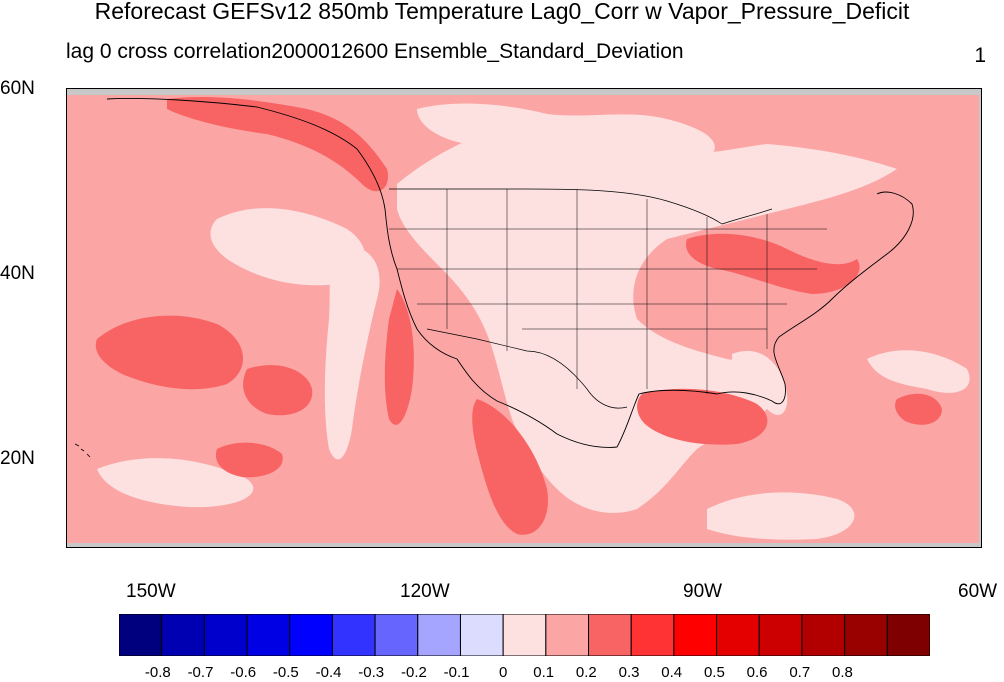 The image size is (1004, 682). Describe the element at coordinates (566, 132) in the screenshot. I see `light-region-north` at that location.